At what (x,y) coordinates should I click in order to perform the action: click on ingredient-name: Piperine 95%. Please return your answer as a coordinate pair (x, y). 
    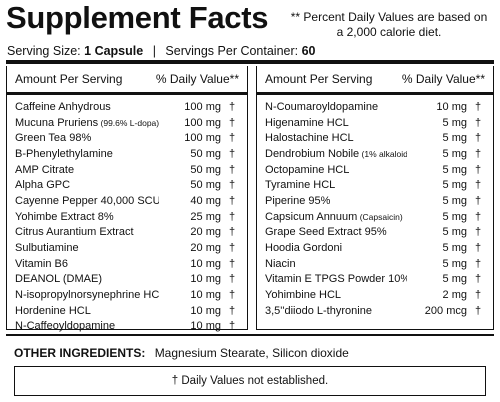
    Looking at the image, I should click on (298, 200).